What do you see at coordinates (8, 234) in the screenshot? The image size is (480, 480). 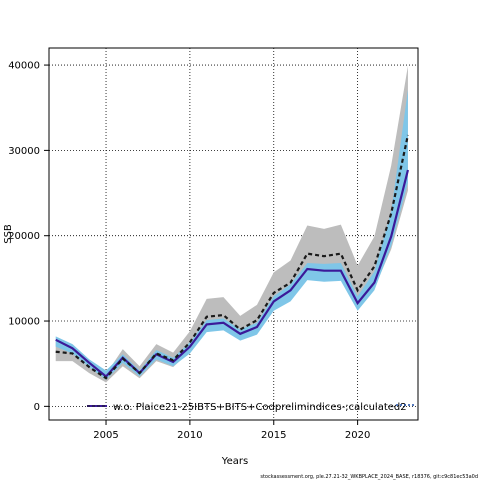 I see `y-axis-title: SSB` at bounding box center [8, 234].